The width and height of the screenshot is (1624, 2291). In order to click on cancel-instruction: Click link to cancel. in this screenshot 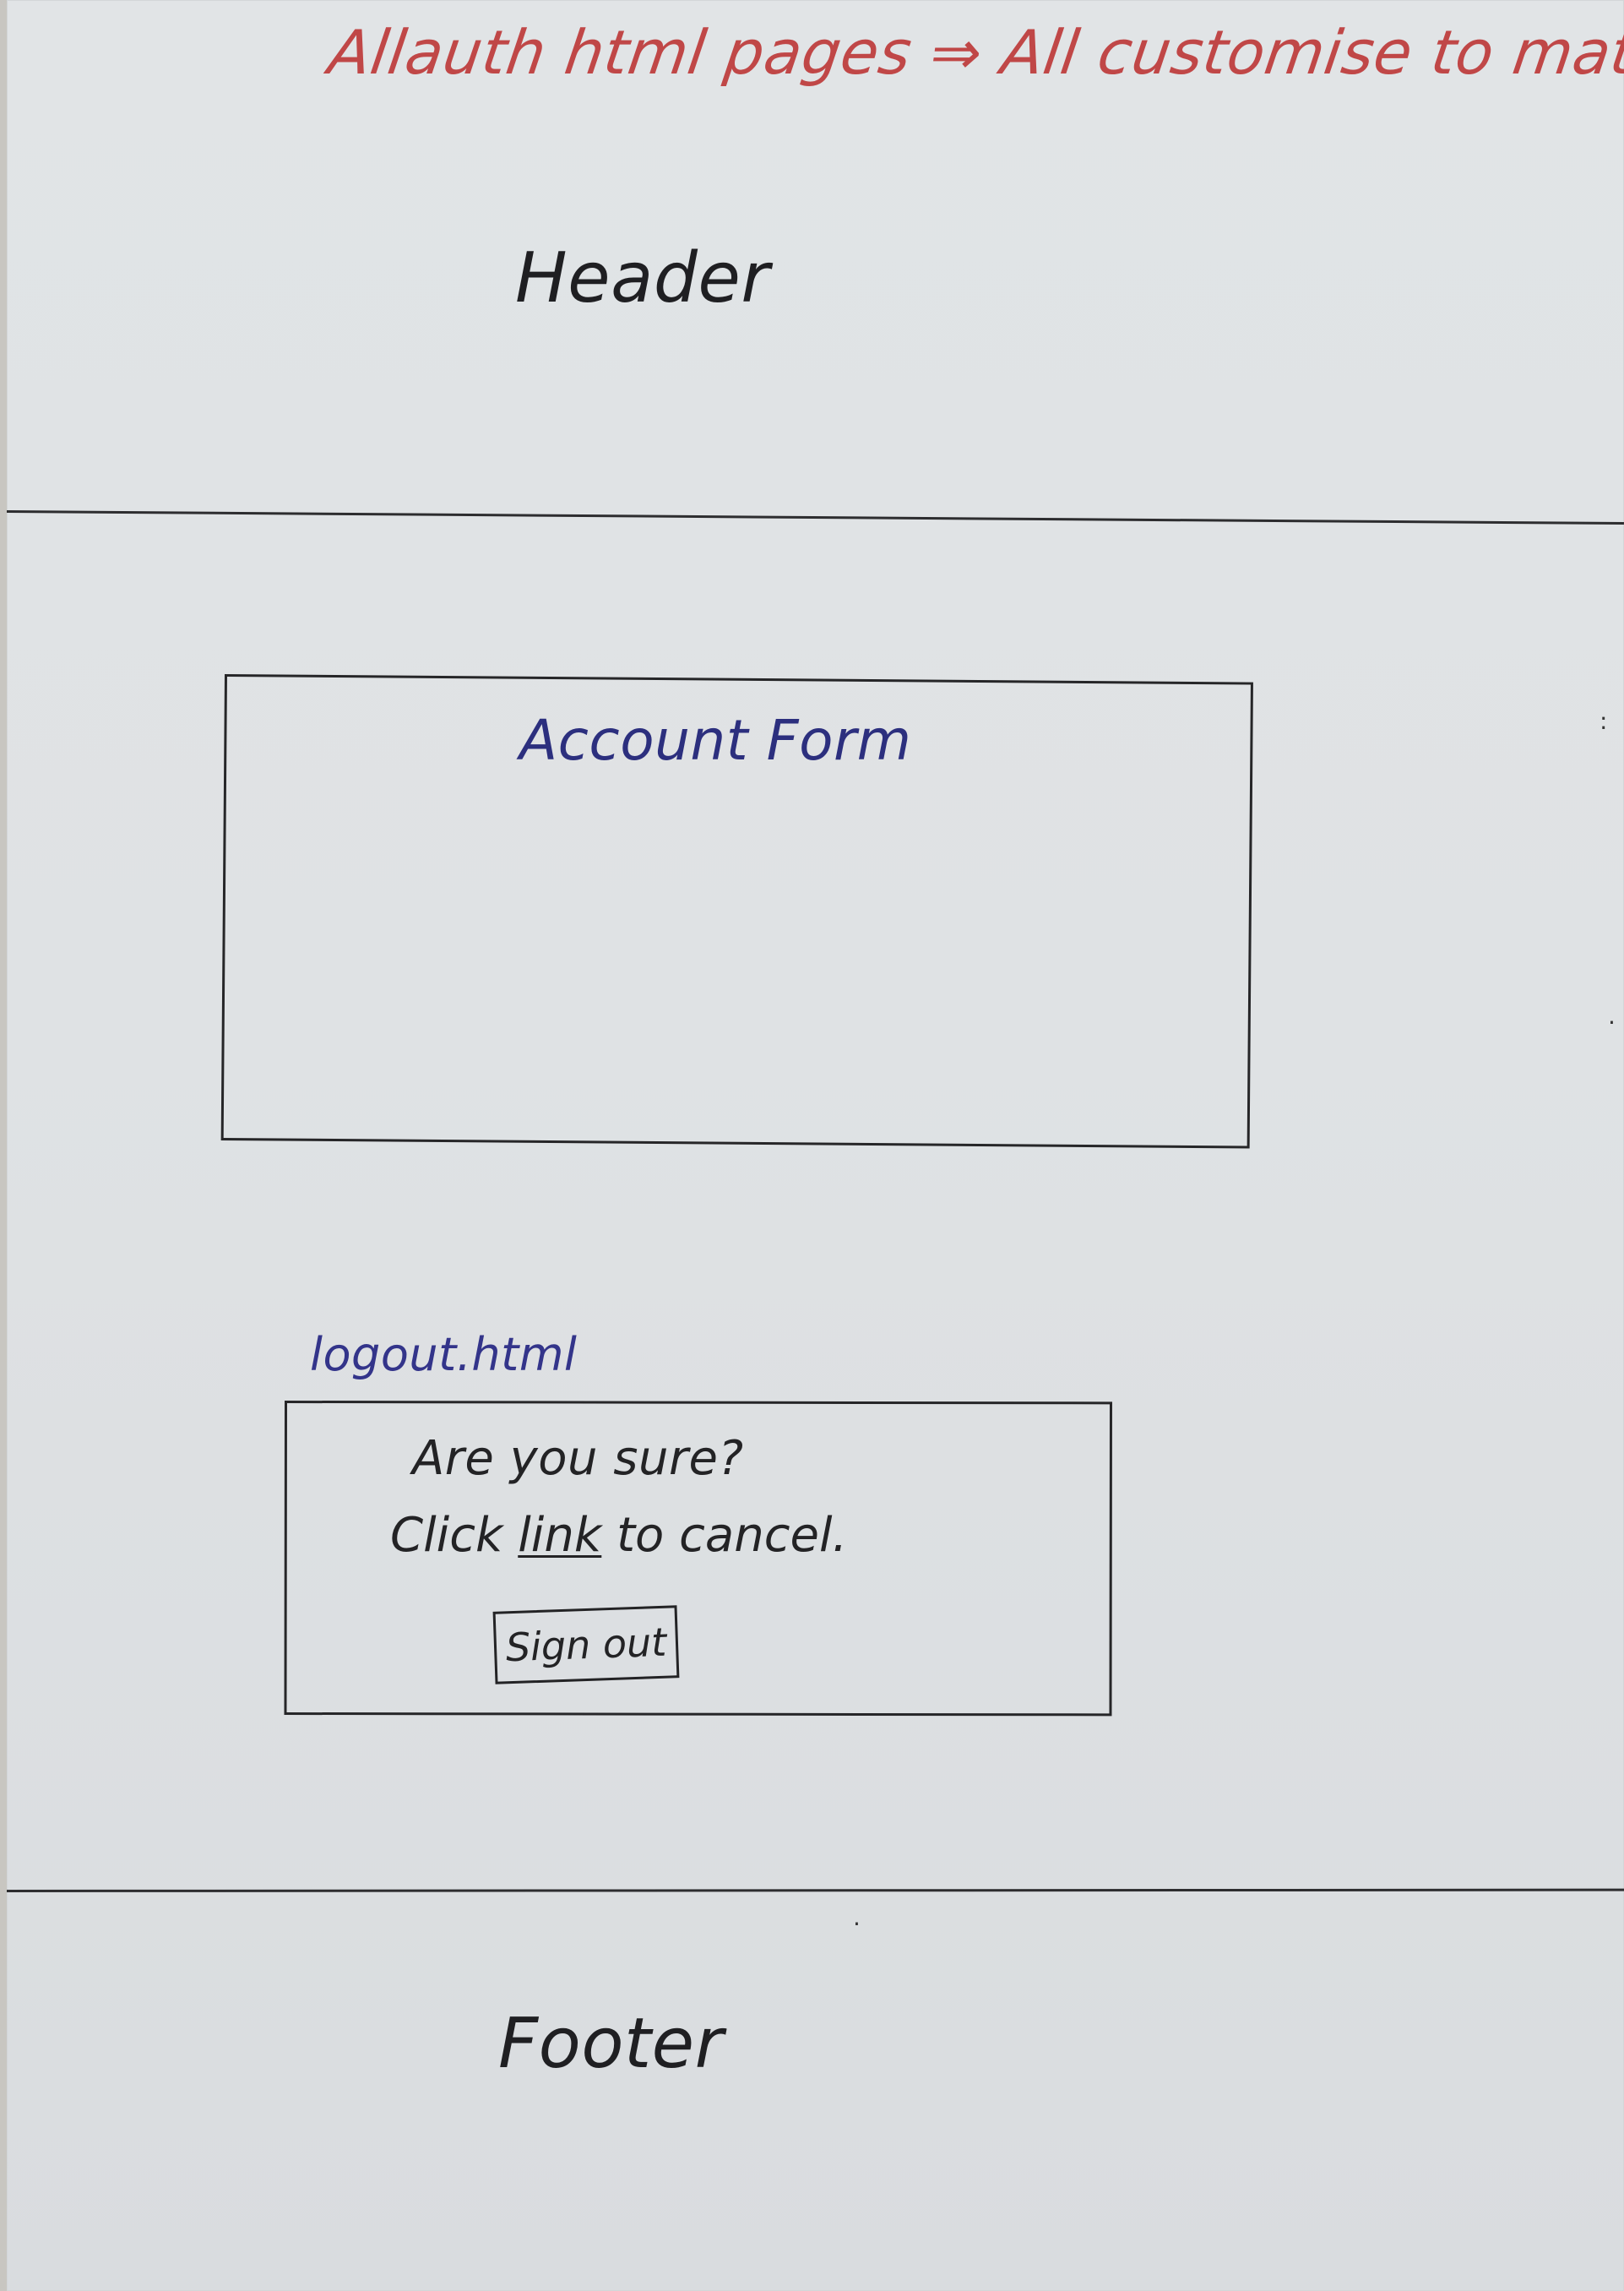, I will do `click(618, 1535)`.